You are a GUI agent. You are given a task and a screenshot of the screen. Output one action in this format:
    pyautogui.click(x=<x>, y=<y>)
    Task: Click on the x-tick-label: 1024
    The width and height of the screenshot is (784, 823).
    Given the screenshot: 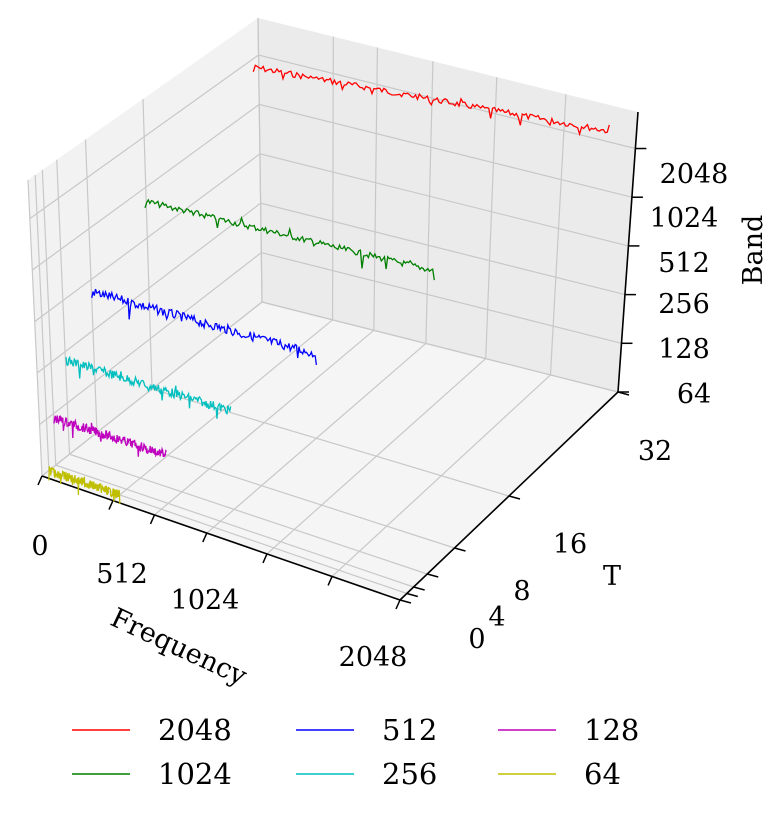 What is the action you would take?
    pyautogui.click(x=205, y=600)
    